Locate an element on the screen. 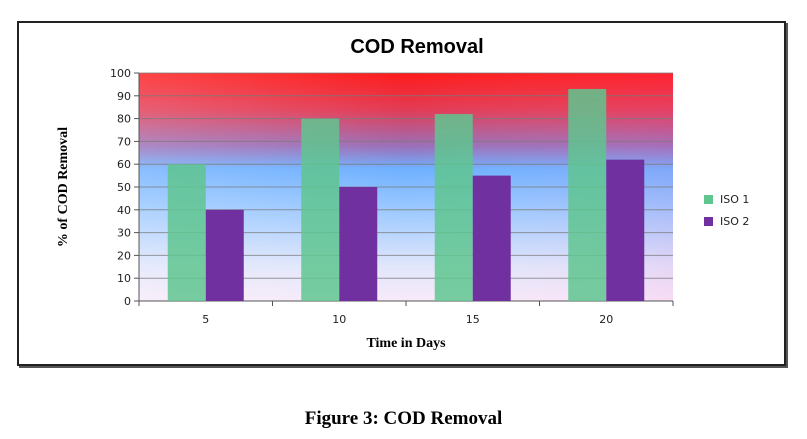 This screenshot has height=439, width=807. y-tick-label: 70 is located at coordinates (124, 141).